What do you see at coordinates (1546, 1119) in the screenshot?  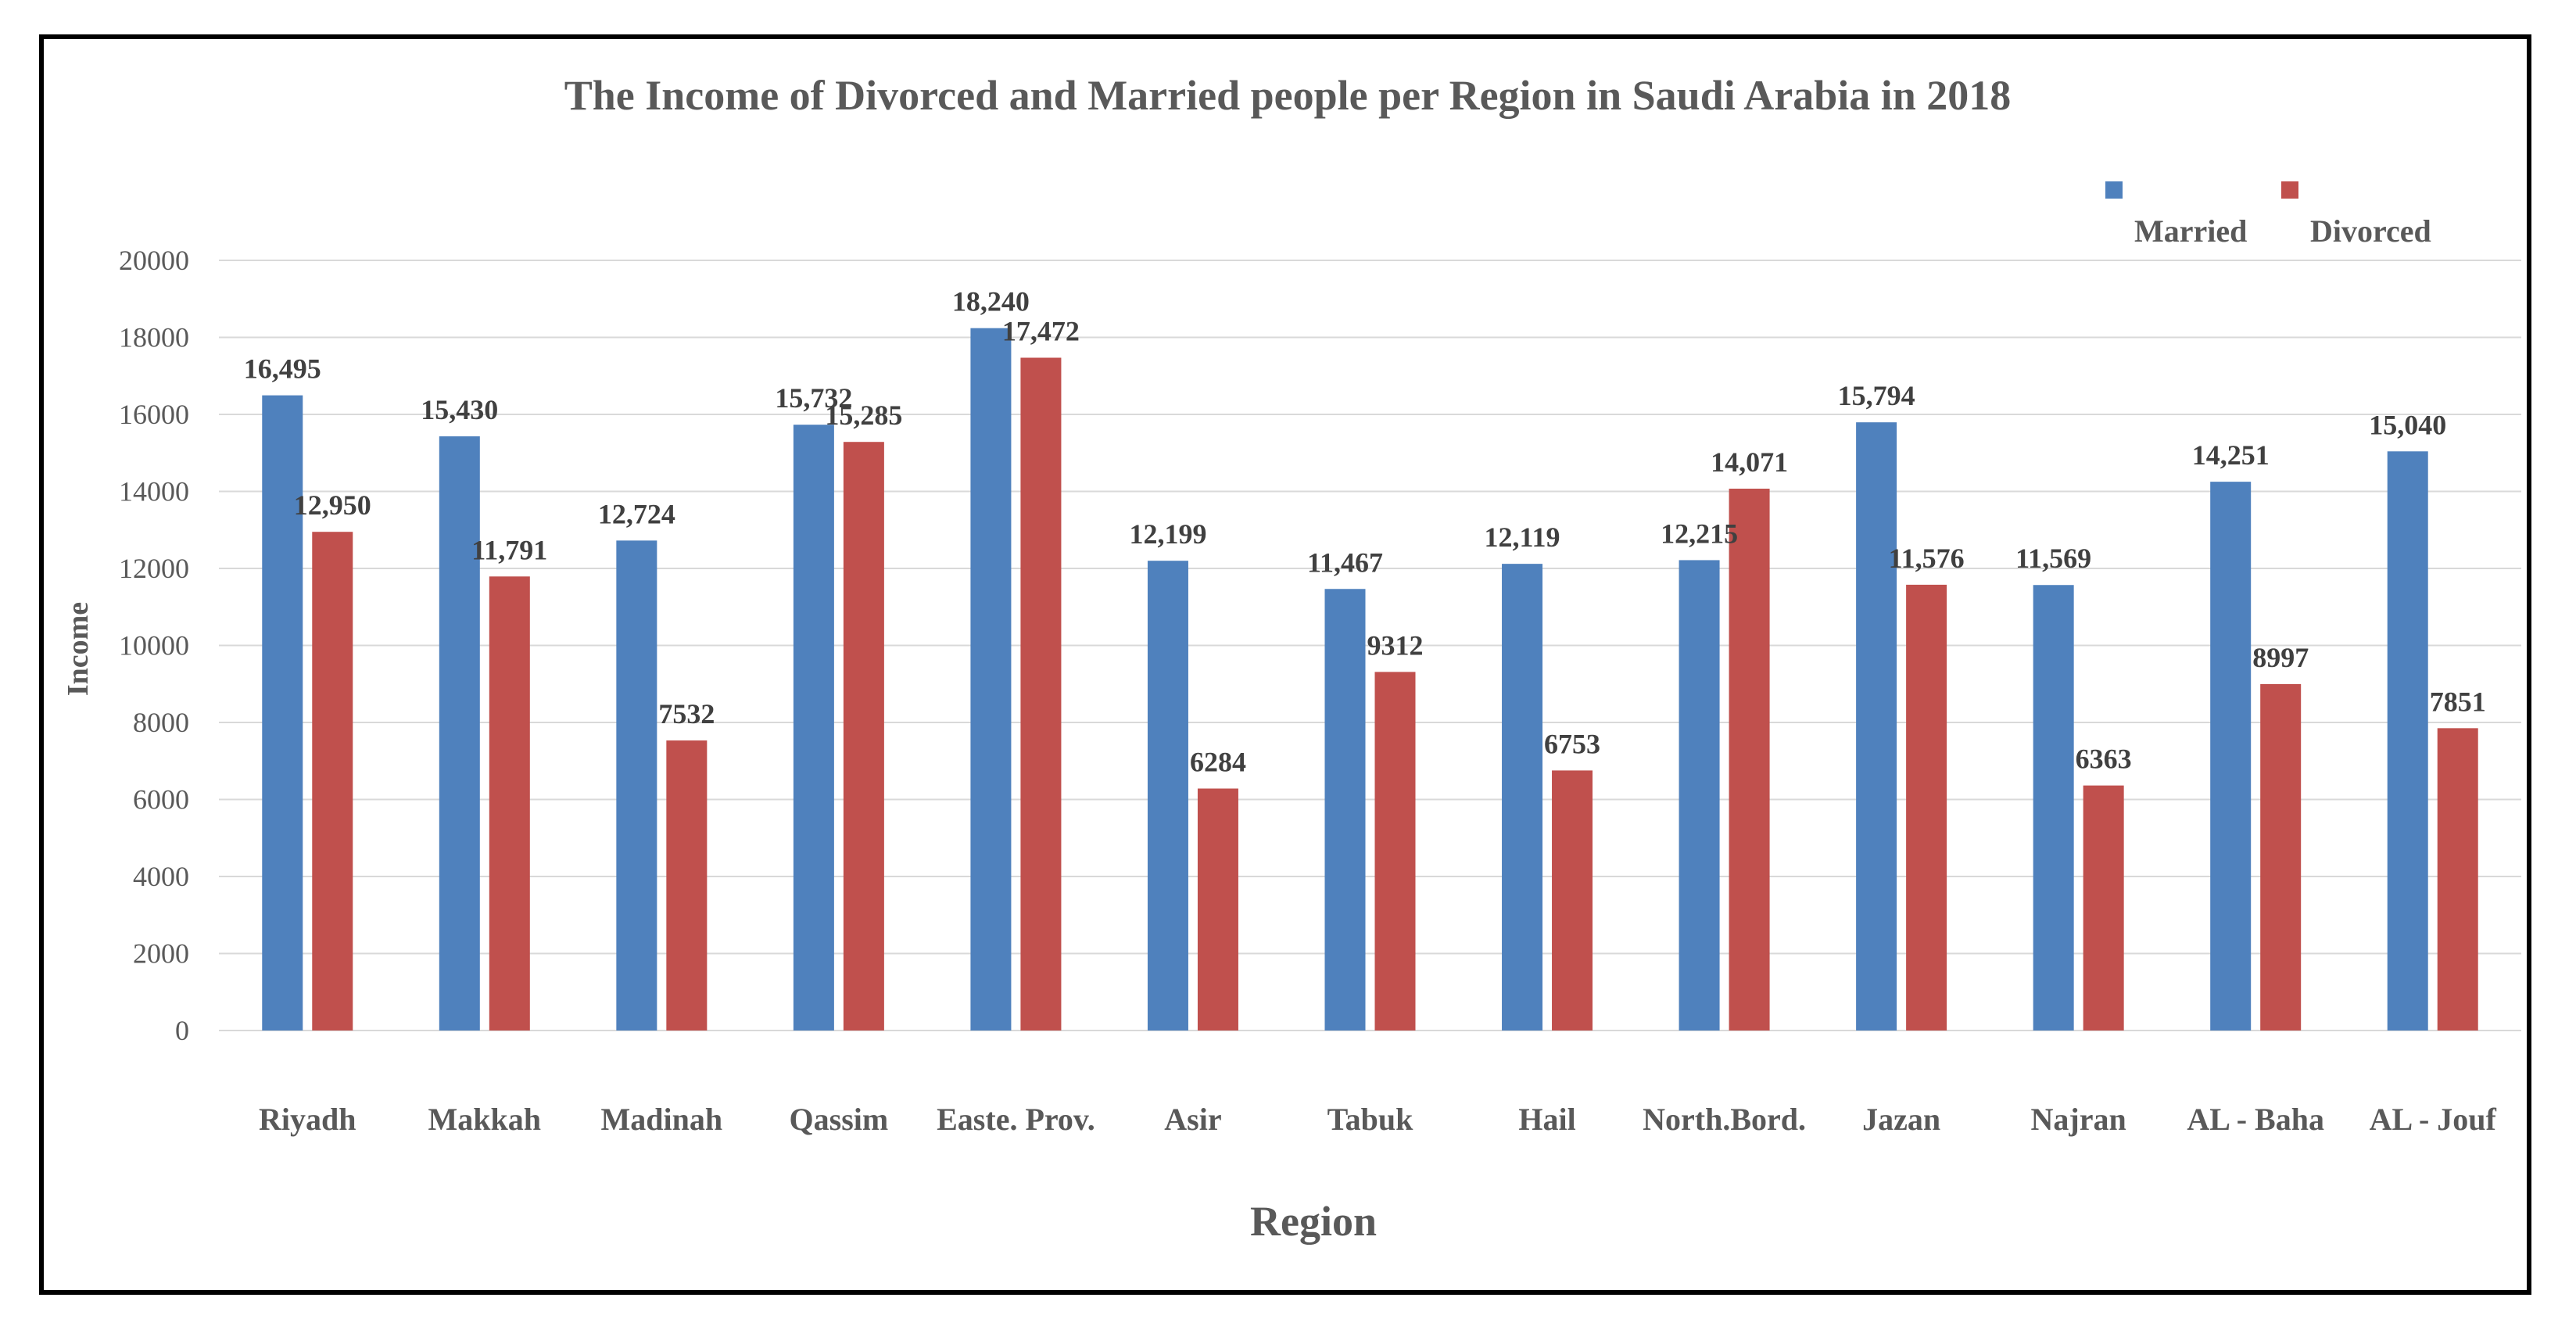 I see `x-category-label: Hail` at bounding box center [1546, 1119].